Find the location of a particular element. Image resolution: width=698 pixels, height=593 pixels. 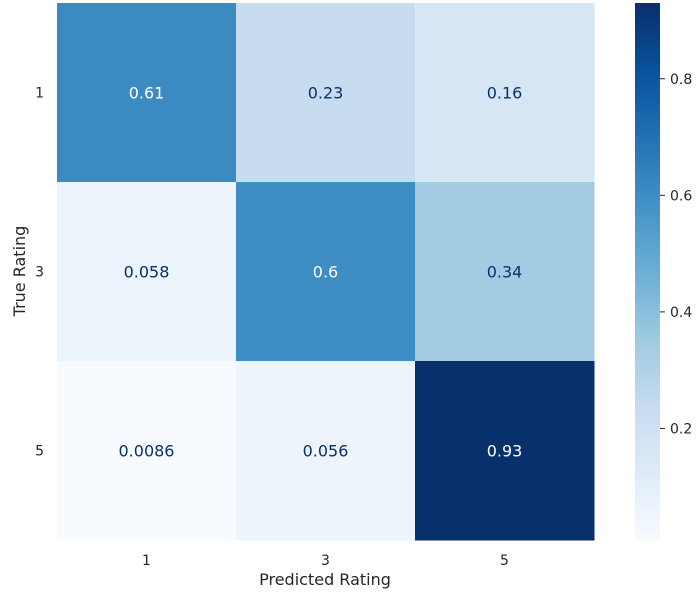

heatmap-cell-value: 0.056 is located at coordinates (326, 451).